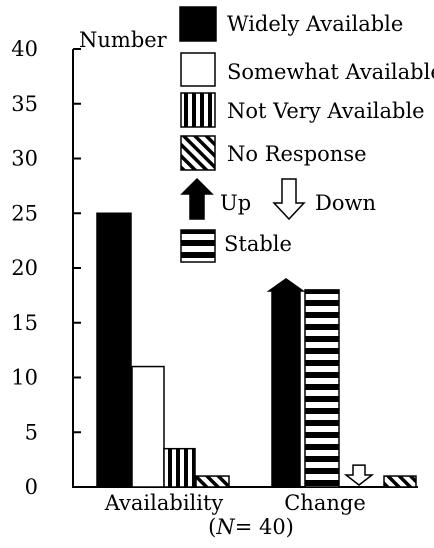 This screenshot has width=434, height=548. What do you see at coordinates (289, 199) in the screenshot?
I see `legend-down-arrow-icon` at bounding box center [289, 199].